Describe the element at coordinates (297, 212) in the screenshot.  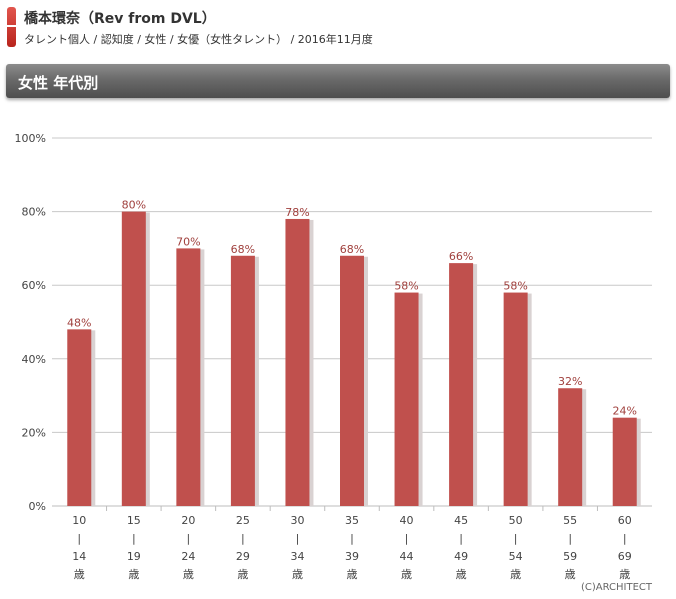
I see `bar-value-label: 78%` at that location.